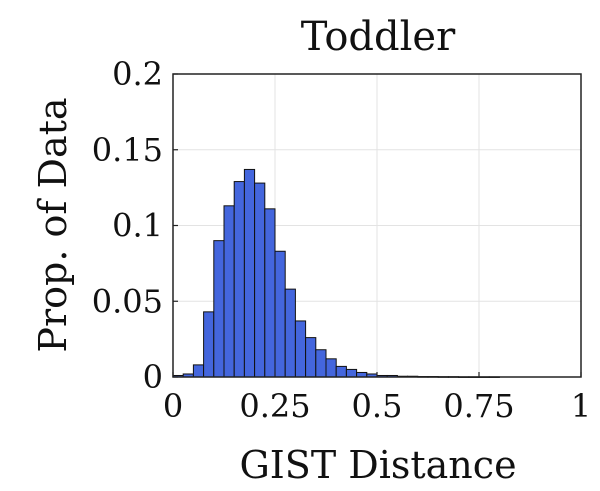  I want to click on x-tick-label: 0.75, so click(478, 406).